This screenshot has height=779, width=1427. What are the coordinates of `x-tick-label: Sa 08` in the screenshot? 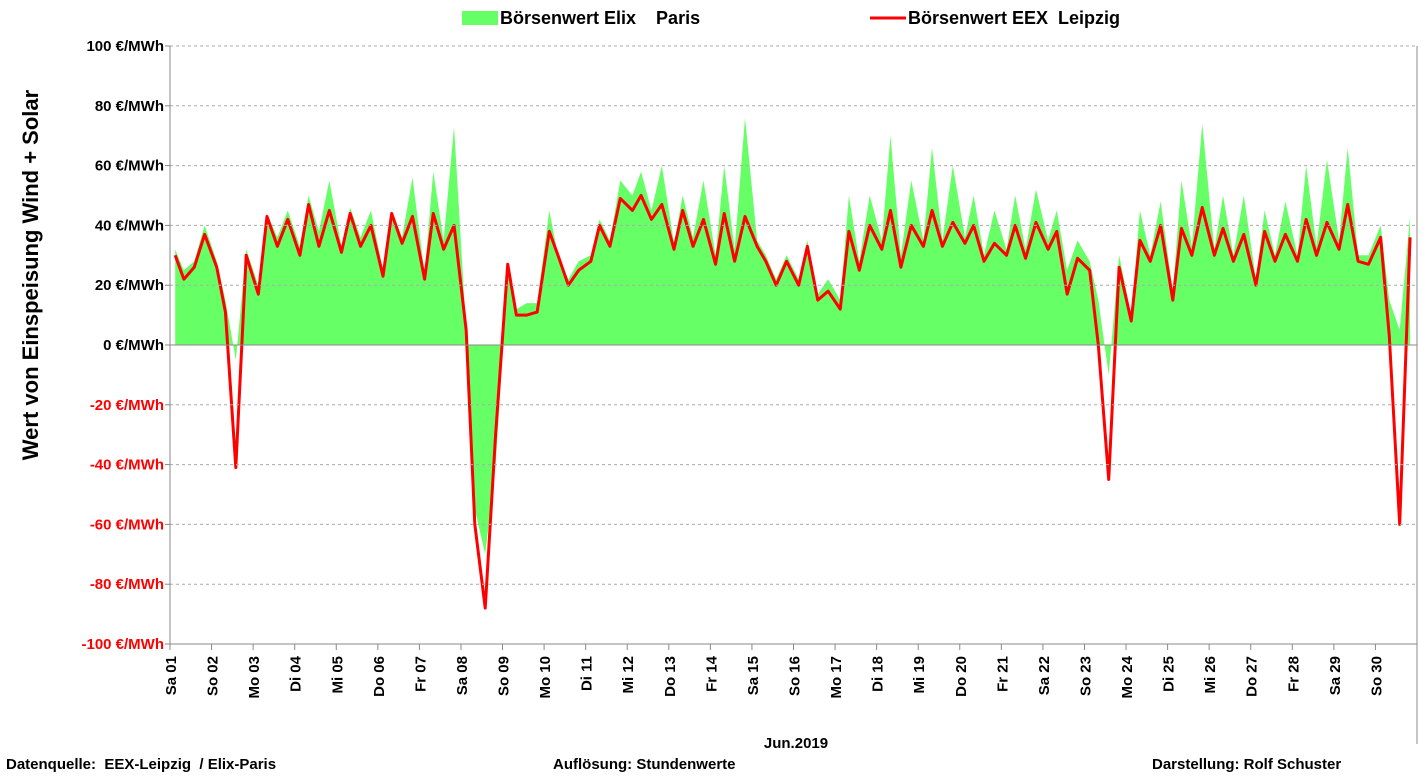 It's located at (462, 675).